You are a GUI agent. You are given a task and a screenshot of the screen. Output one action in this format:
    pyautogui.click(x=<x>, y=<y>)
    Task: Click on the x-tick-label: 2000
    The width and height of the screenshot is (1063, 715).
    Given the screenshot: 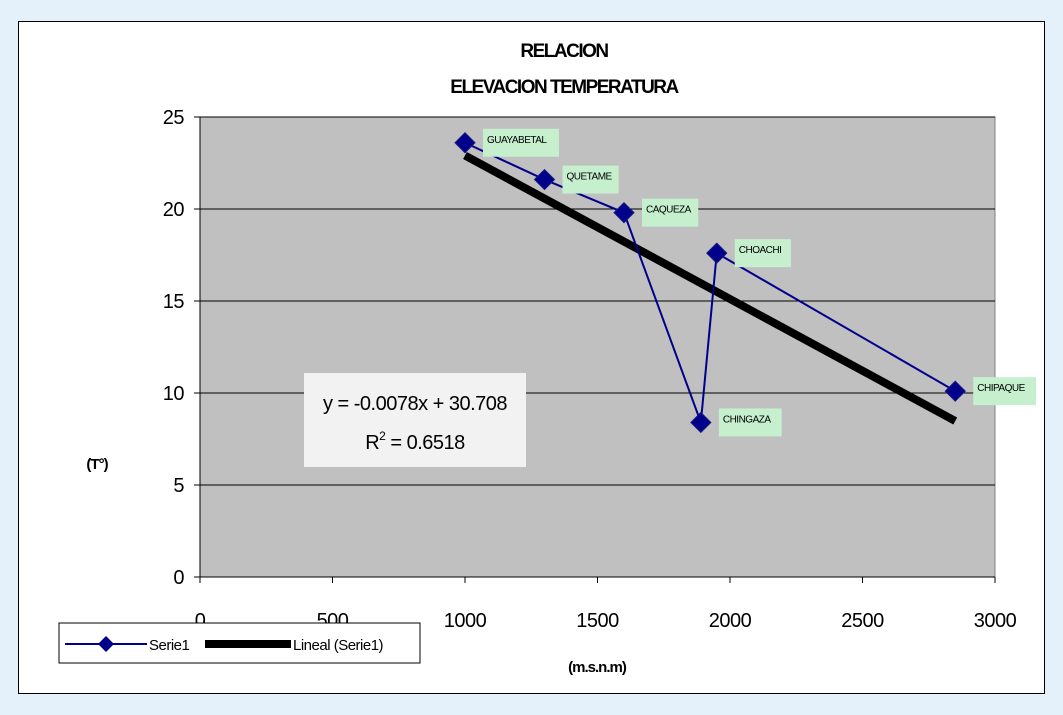 What is the action you would take?
    pyautogui.click(x=730, y=621)
    